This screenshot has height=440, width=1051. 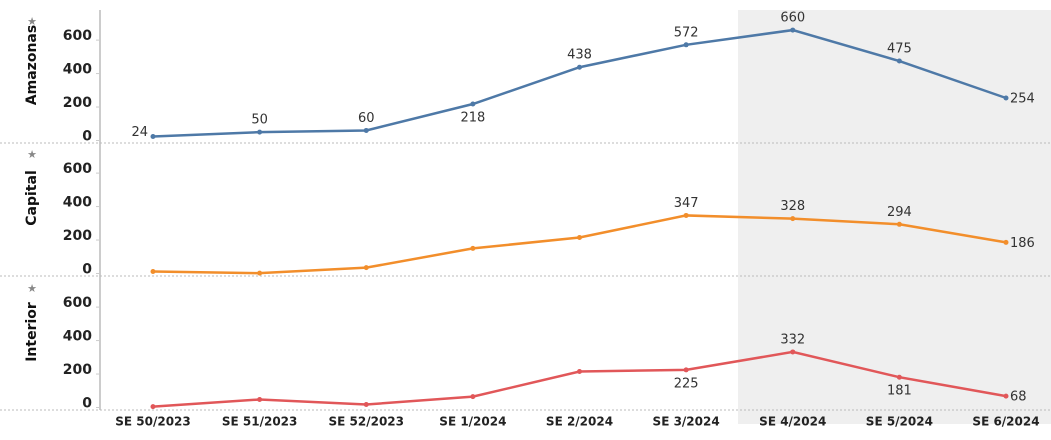 What do you see at coordinates (686, 32) in the screenshot?
I see `data-label: 572` at bounding box center [686, 32].